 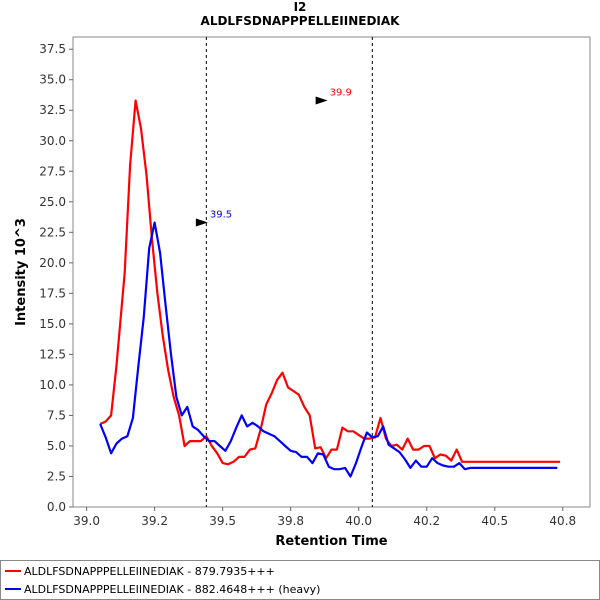 I want to click on y-tick-label: 30.0, so click(x=52, y=141).